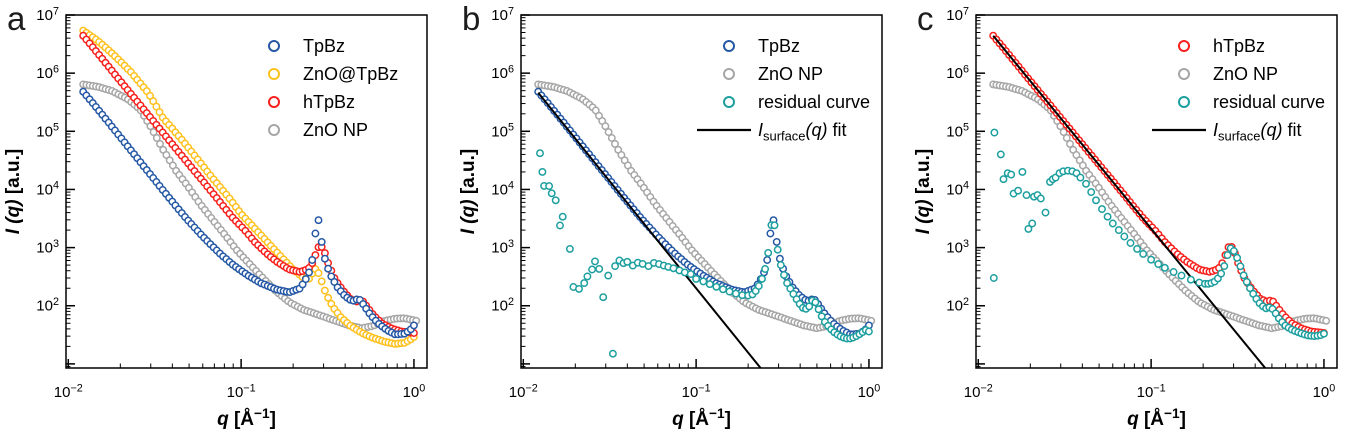 The height and width of the screenshot is (434, 1367). What do you see at coordinates (783, 89) in the screenshot?
I see `legend: TpBz ZnO NP residual curve Isurface(q) fit` at bounding box center [783, 89].